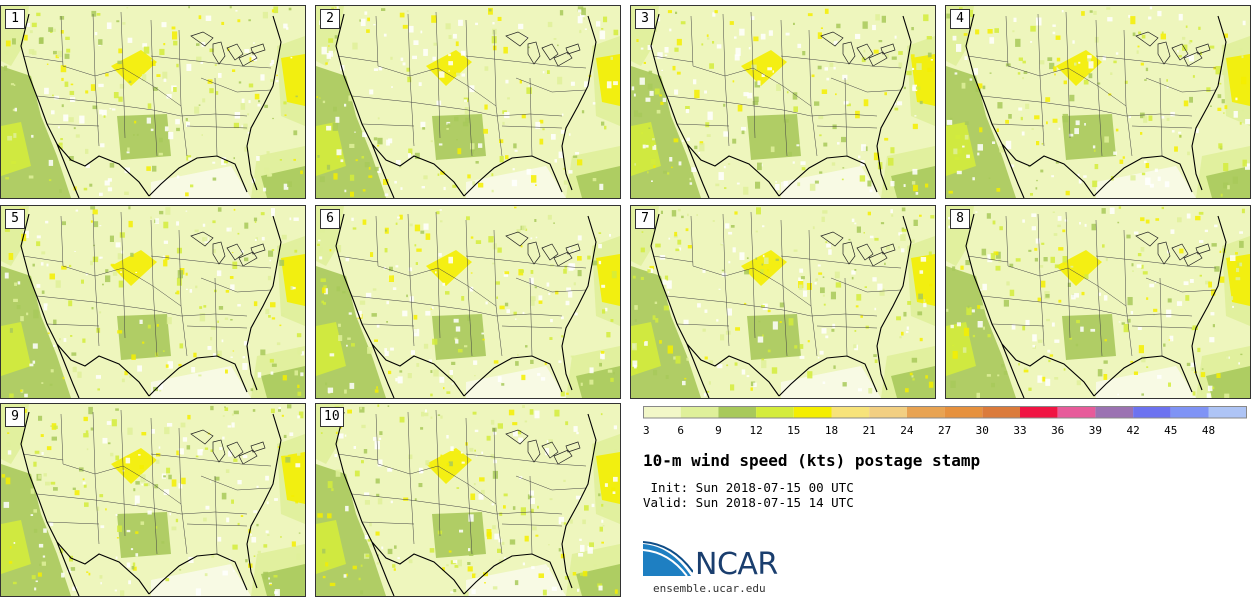  Describe the element at coordinates (646, 430) in the screenshot. I see `colorbar-tick-label: 3` at that location.